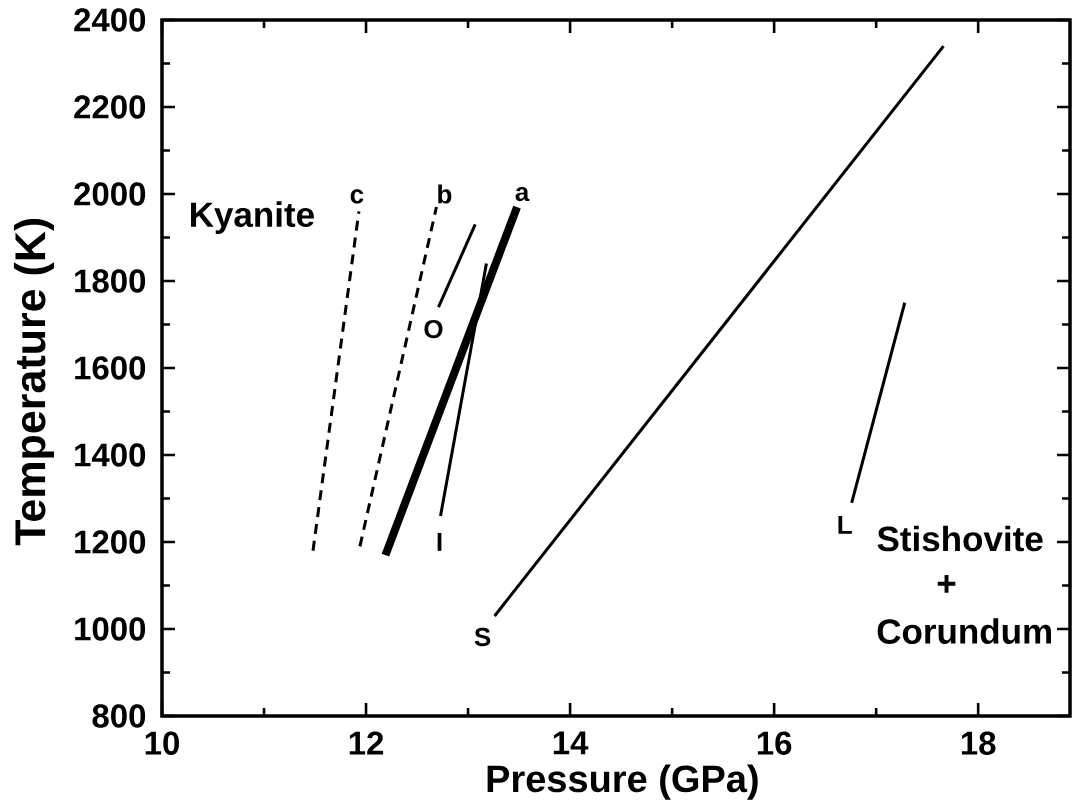 The width and height of the screenshot is (1073, 806). What do you see at coordinates (622, 782) in the screenshot?
I see `x-axis-title: Pressure (GPa)` at bounding box center [622, 782].